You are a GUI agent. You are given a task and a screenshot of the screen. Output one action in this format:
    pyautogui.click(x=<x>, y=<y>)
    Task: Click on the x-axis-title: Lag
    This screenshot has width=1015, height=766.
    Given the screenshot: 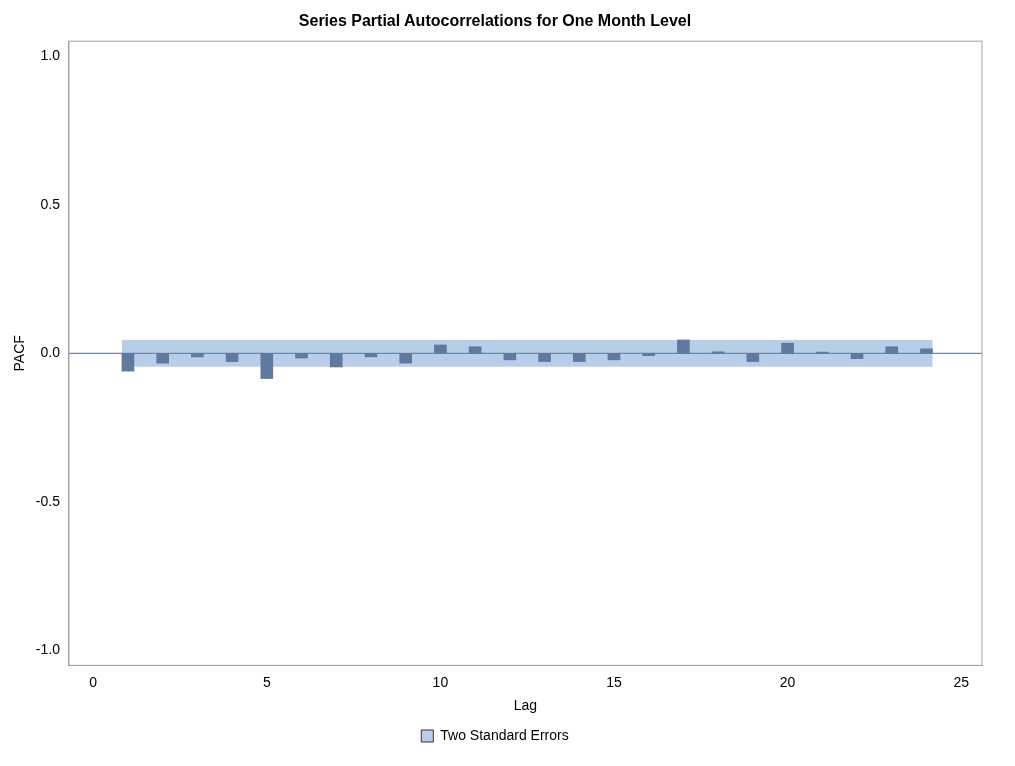 What is the action you would take?
    pyautogui.click(x=525, y=705)
    